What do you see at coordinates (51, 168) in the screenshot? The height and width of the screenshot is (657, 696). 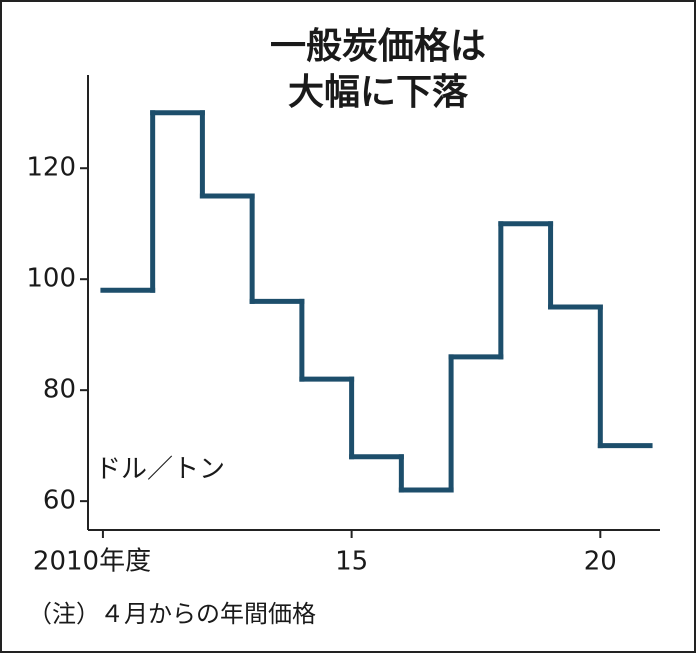 I see `y-tick-label: 120` at bounding box center [51, 168].